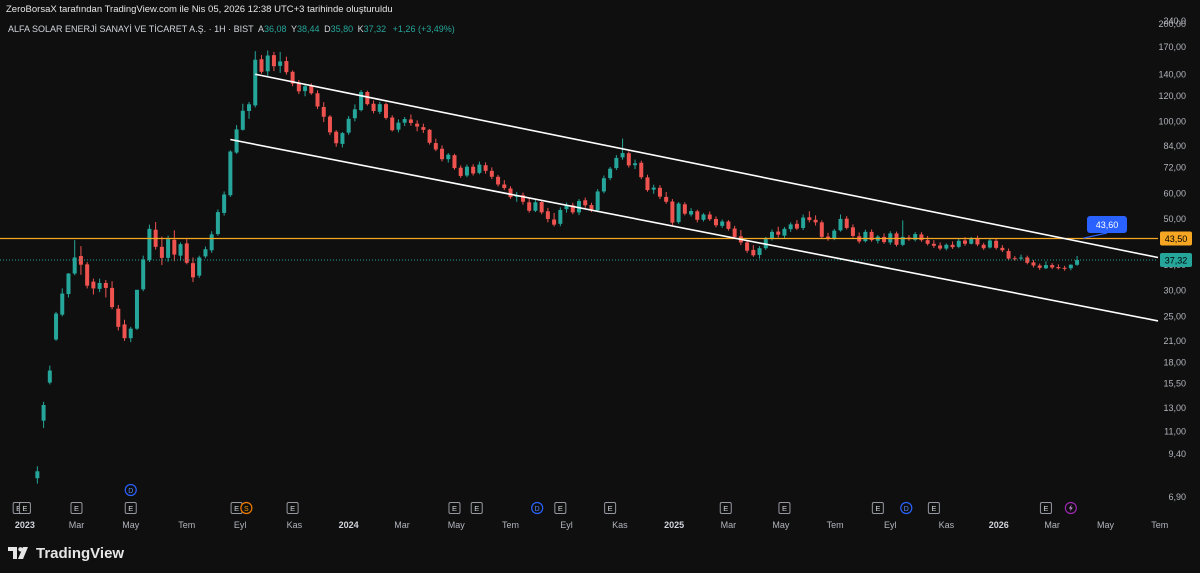 The height and width of the screenshot is (573, 1200). What do you see at coordinates (275, 29) in the screenshot?
I see `open-value: 36,08` at bounding box center [275, 29].